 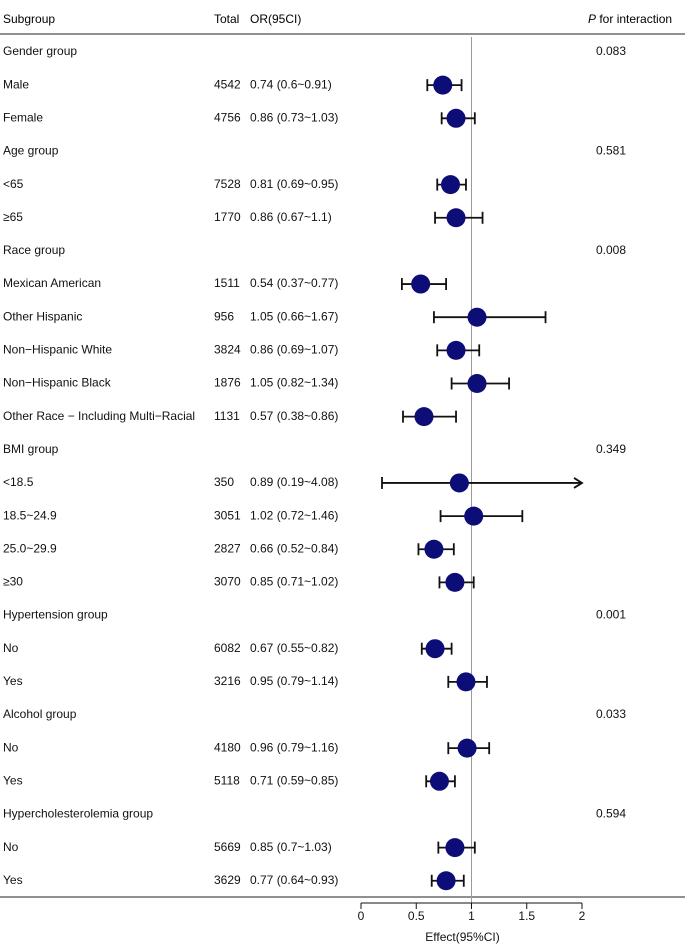 I want to click on total-count: 1770, so click(x=227, y=217).